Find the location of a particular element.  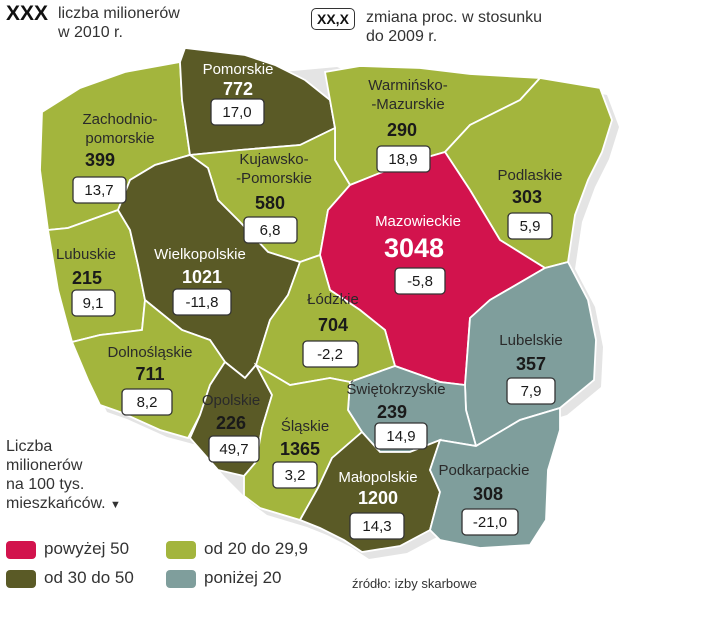

label-group-opolskie: Opolskie 226 49,7 is located at coordinates (231, 427).